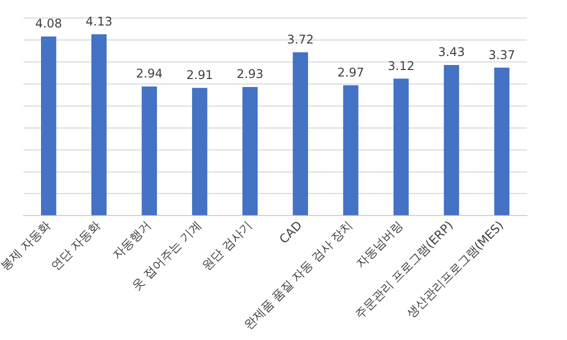 This screenshot has width=567, height=340. Describe the element at coordinates (200, 75) in the screenshot. I see `data-label: 2.91` at that location.